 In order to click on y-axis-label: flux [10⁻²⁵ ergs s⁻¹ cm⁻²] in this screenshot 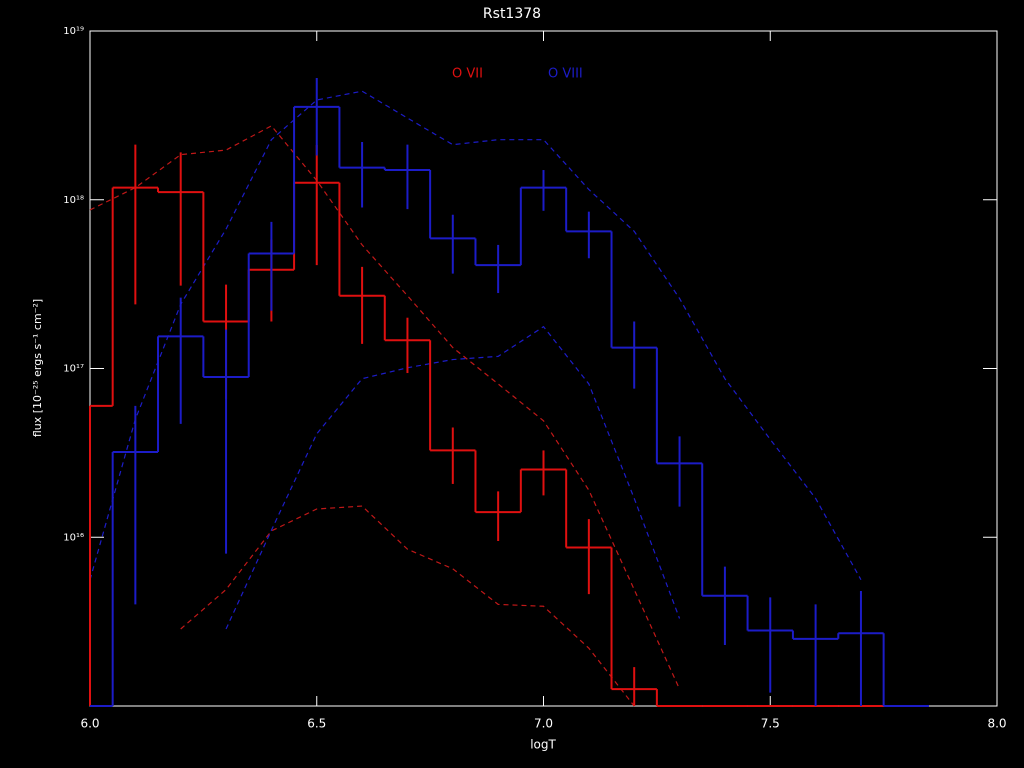, I will do `click(37, 368)`.